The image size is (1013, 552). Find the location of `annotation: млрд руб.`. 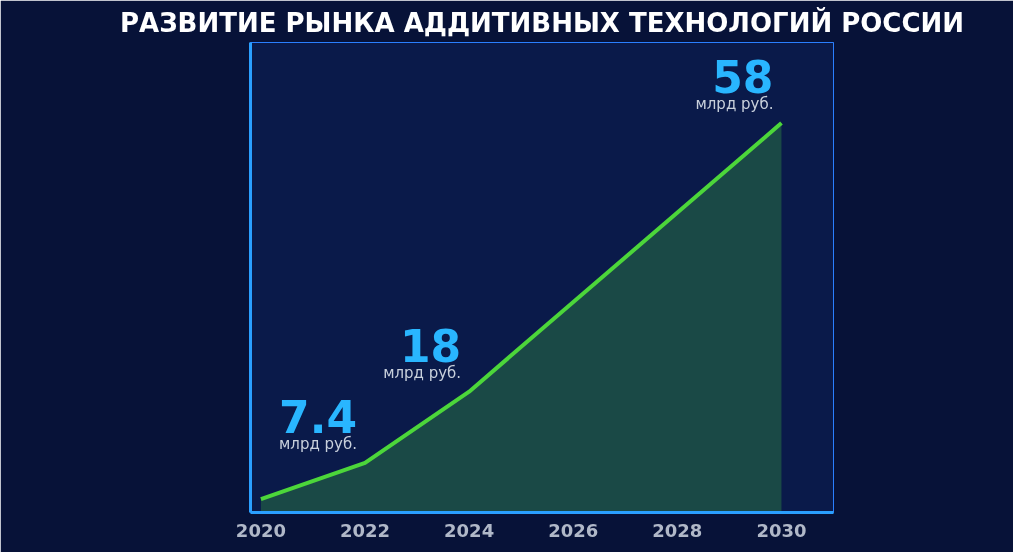

annotation: млрд руб. is located at coordinates (734, 104).